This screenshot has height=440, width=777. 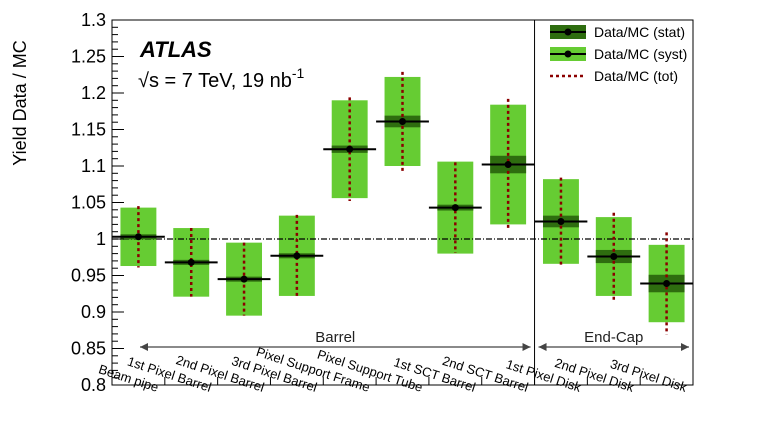 What do you see at coordinates (88, 349) in the screenshot?
I see `y-tick-label: 0.85` at bounding box center [88, 349].